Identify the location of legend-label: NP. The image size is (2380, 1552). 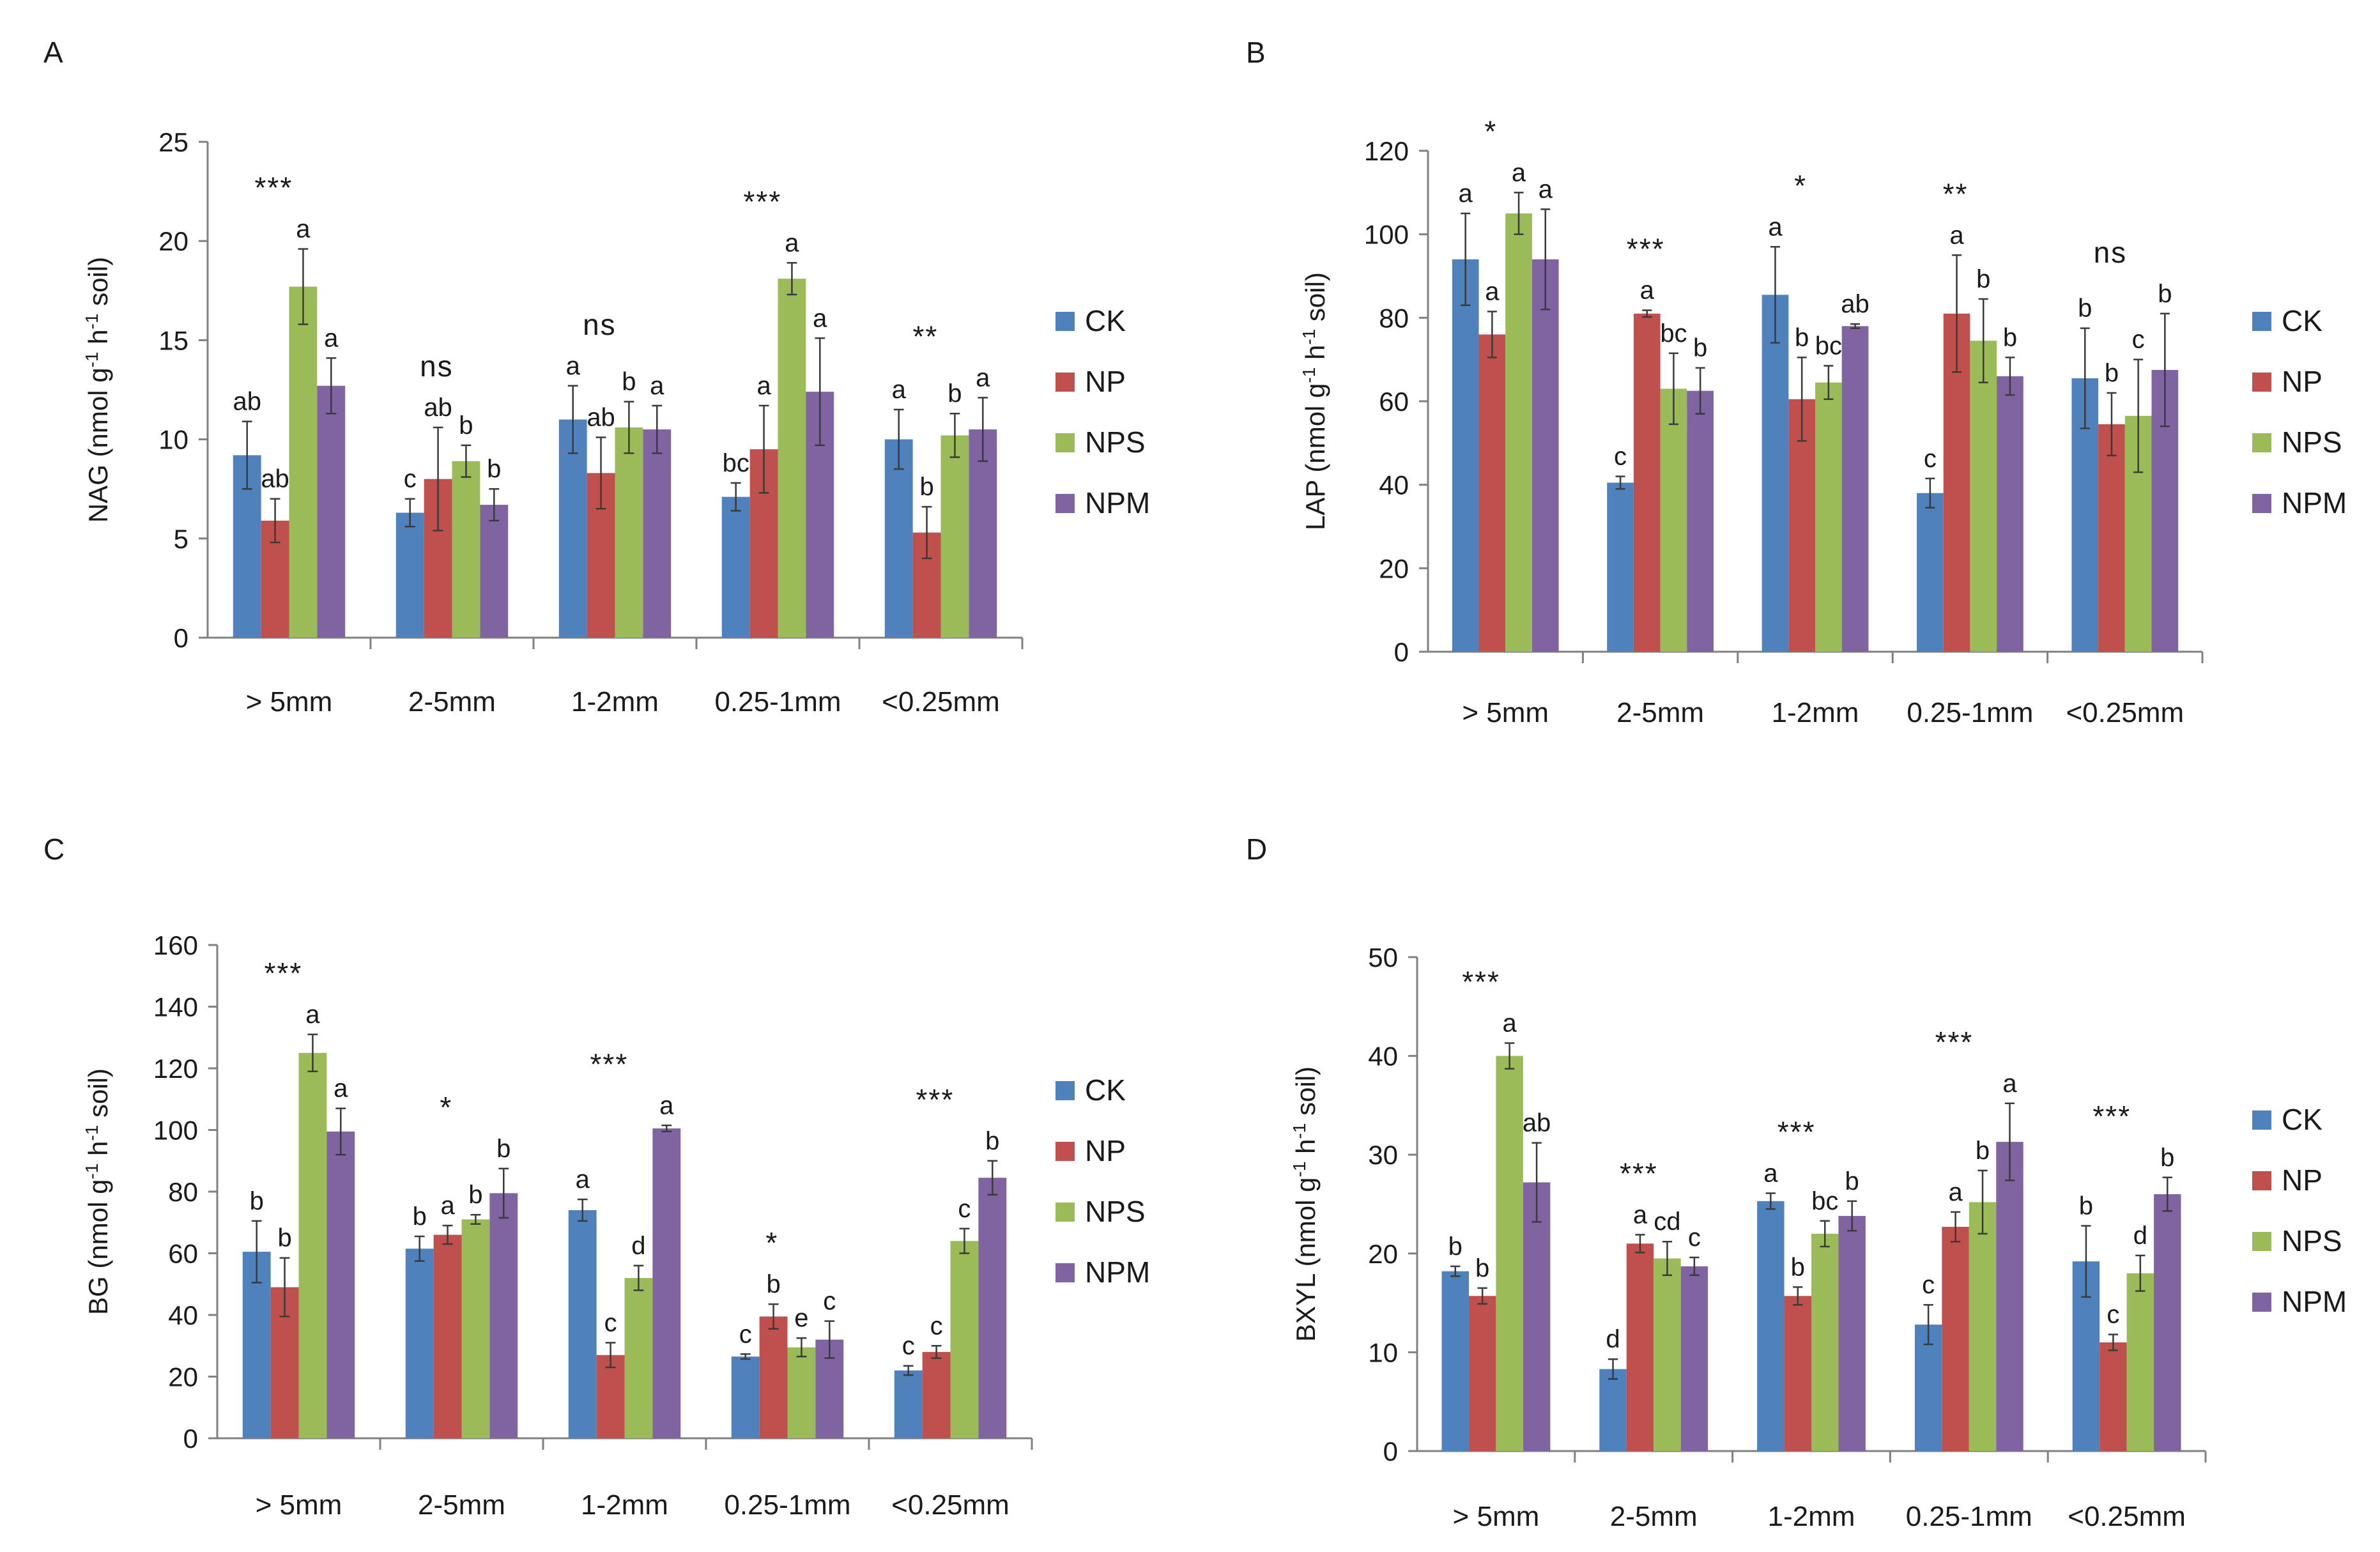
(1105, 381).